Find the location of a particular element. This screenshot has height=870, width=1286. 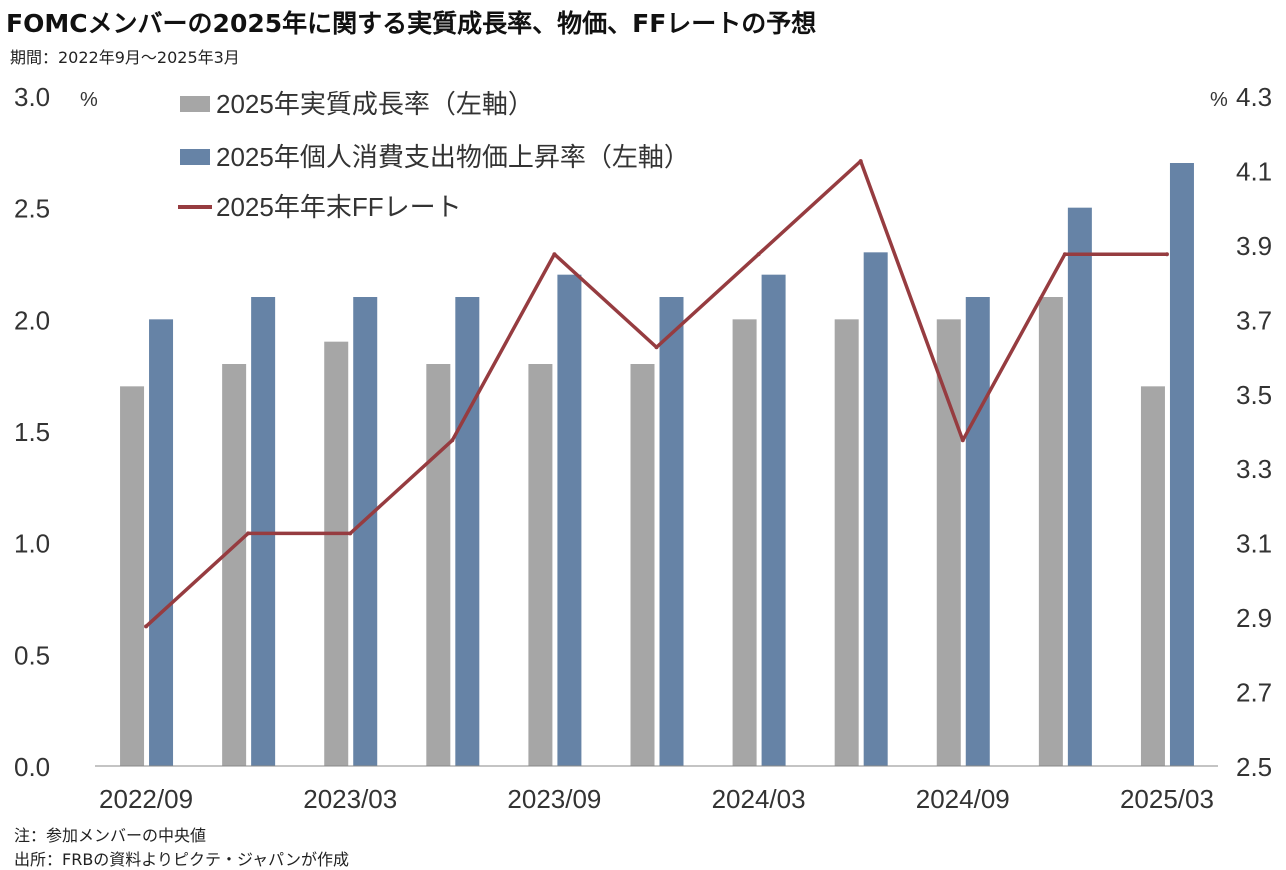

y-right-tick-label-8: 4.1 is located at coordinates (1254, 171).